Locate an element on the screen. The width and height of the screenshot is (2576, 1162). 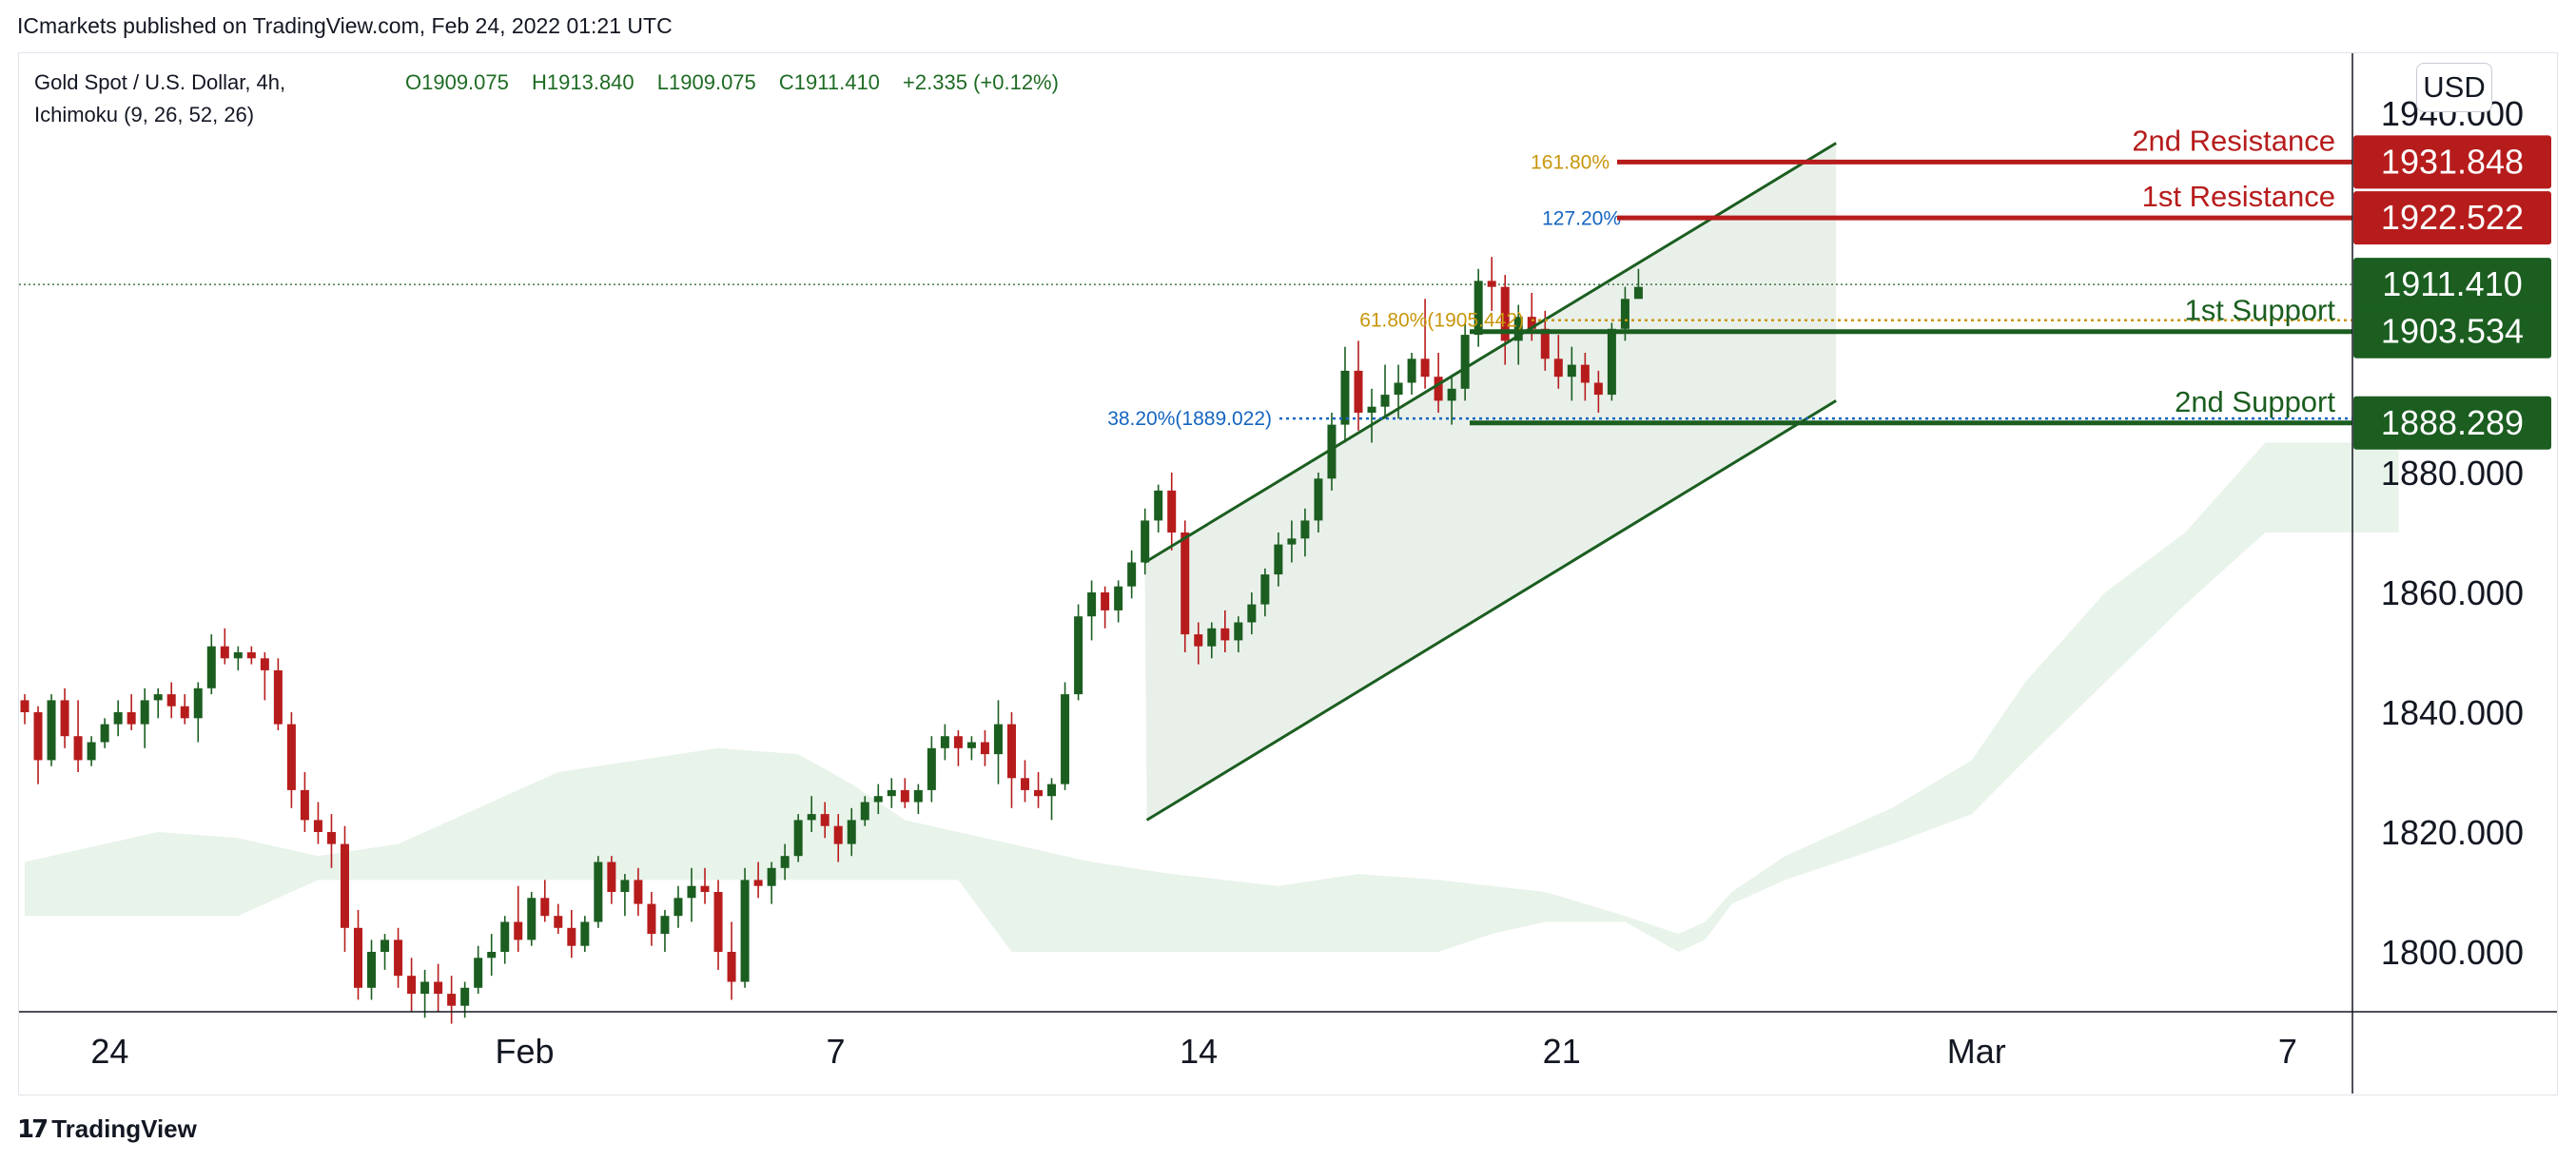
resistance-price-tag-text: 1922.522 is located at coordinates (2452, 218).